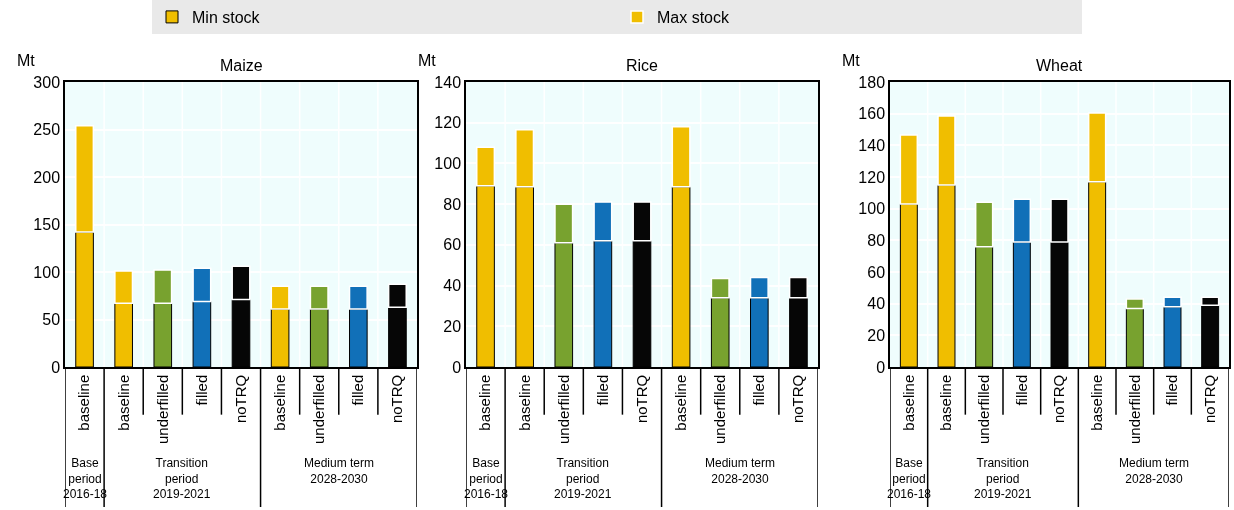 This screenshot has width=1234, height=510. Describe the element at coordinates (226, 18) in the screenshot. I see `legend-label: Min stock` at that location.